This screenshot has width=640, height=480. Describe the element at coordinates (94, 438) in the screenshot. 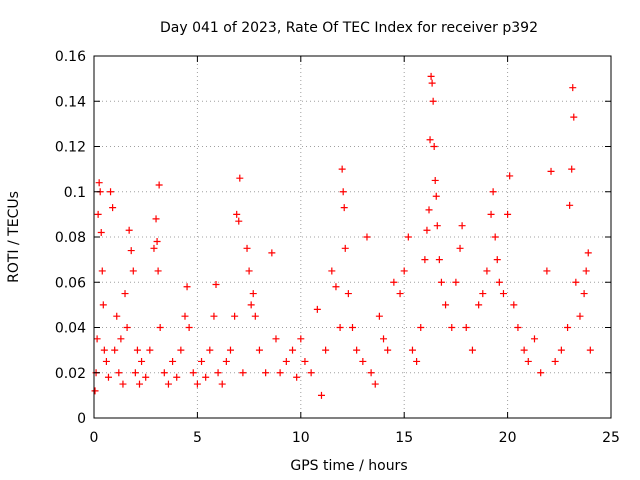

I see `x-tick-label: 0` at that location.